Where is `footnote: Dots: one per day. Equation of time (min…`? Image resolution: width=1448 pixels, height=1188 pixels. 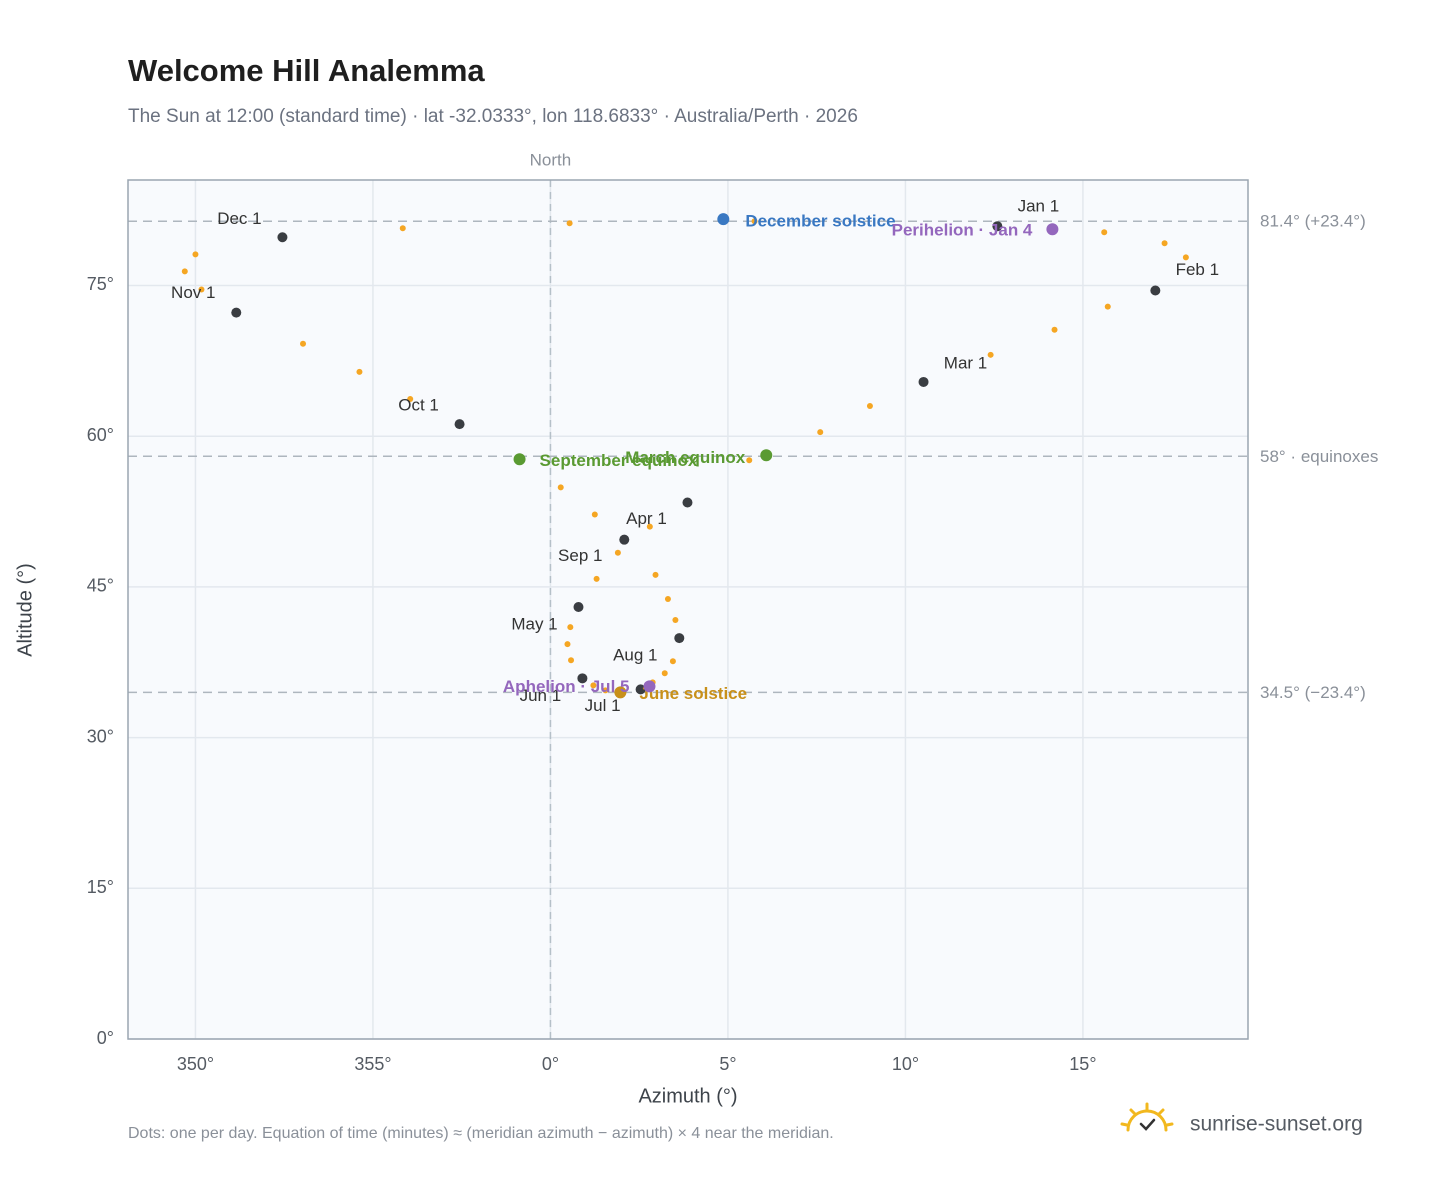 footnote: Dots: one per day. Equation of time (min… is located at coordinates (481, 1133).